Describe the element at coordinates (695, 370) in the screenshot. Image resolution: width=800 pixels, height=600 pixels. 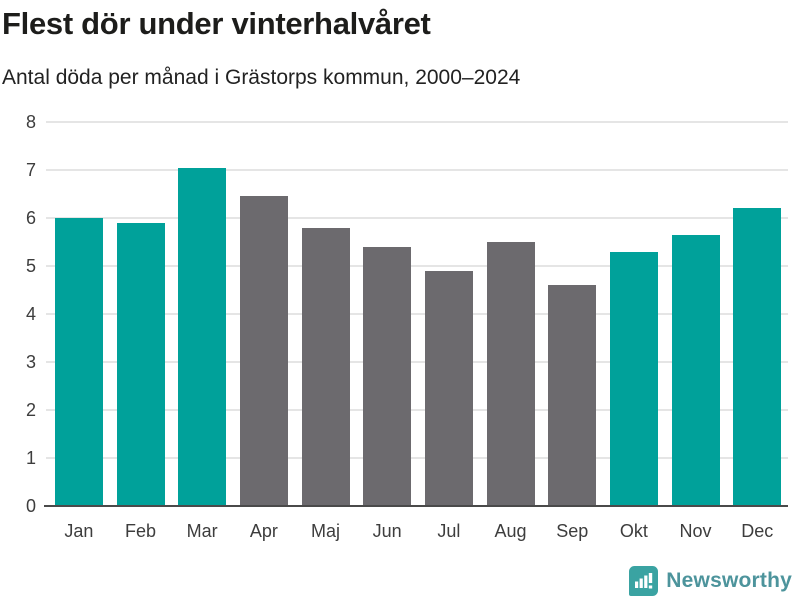
I see `bar-nov` at that location.